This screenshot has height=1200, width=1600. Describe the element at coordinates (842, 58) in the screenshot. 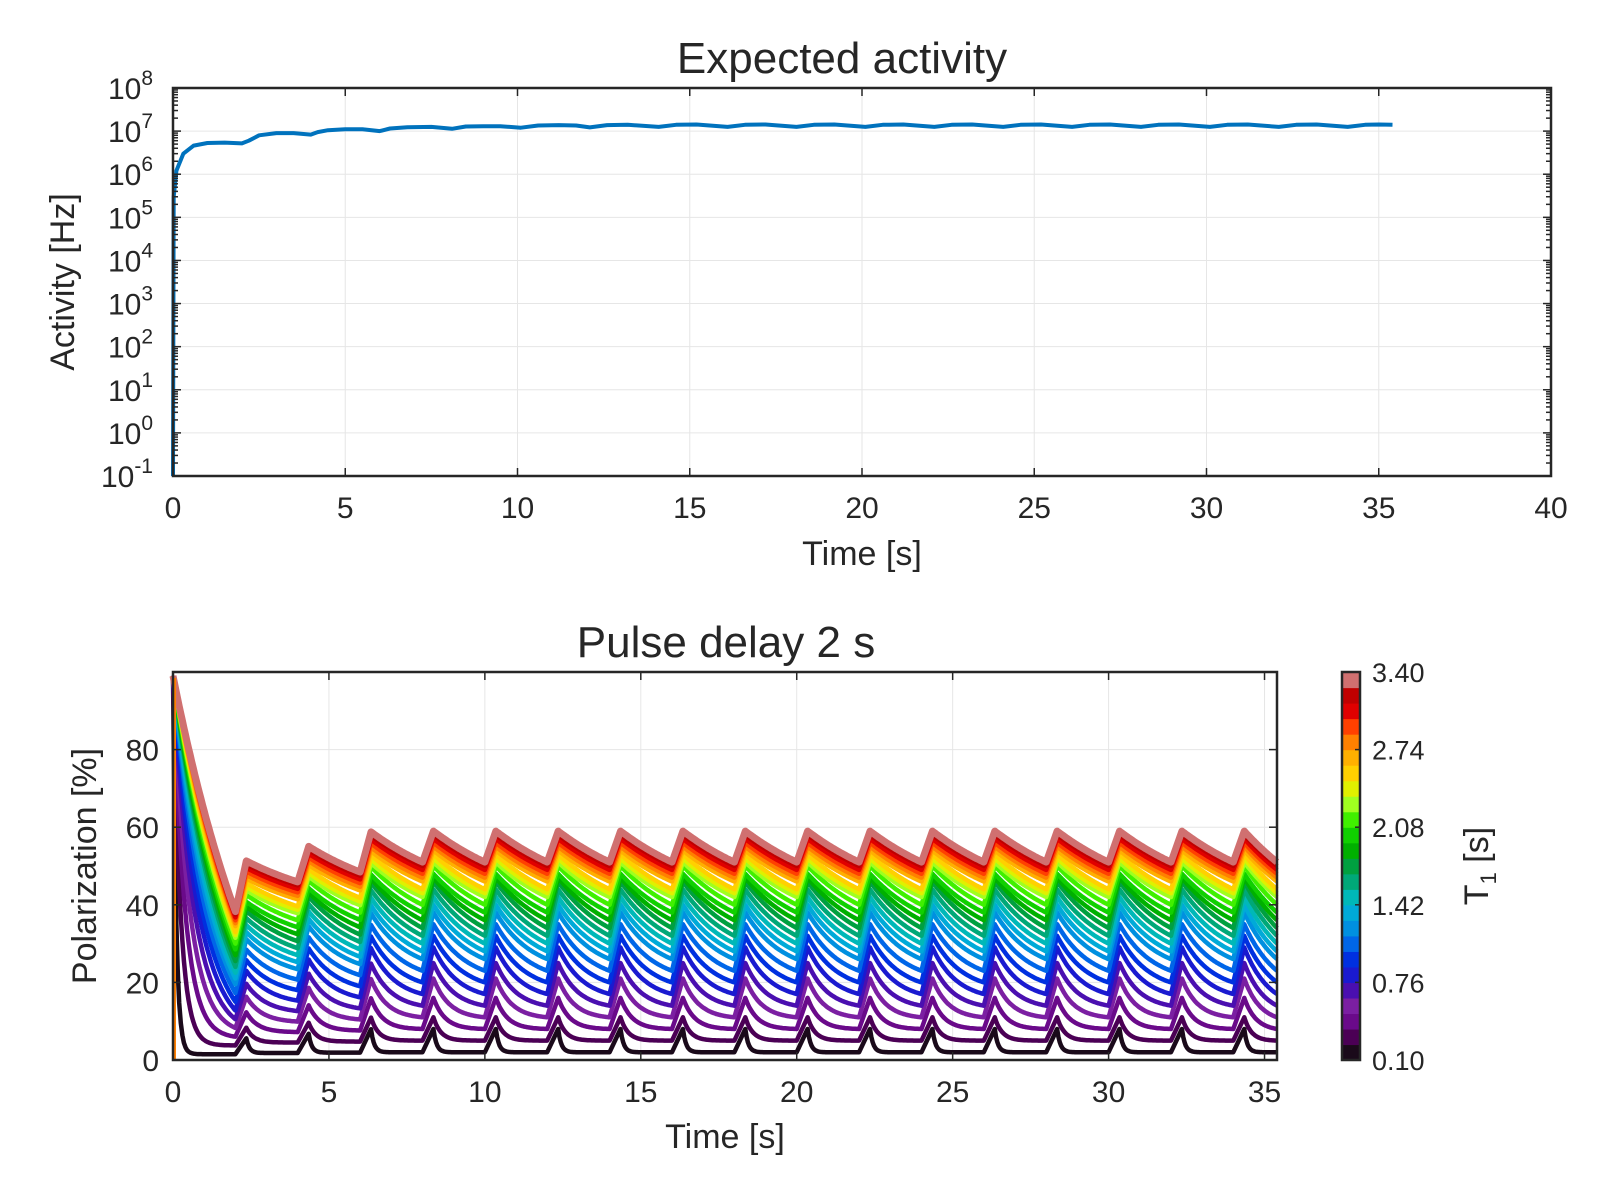

I see `activity-chart-title: Expected activity` at that location.